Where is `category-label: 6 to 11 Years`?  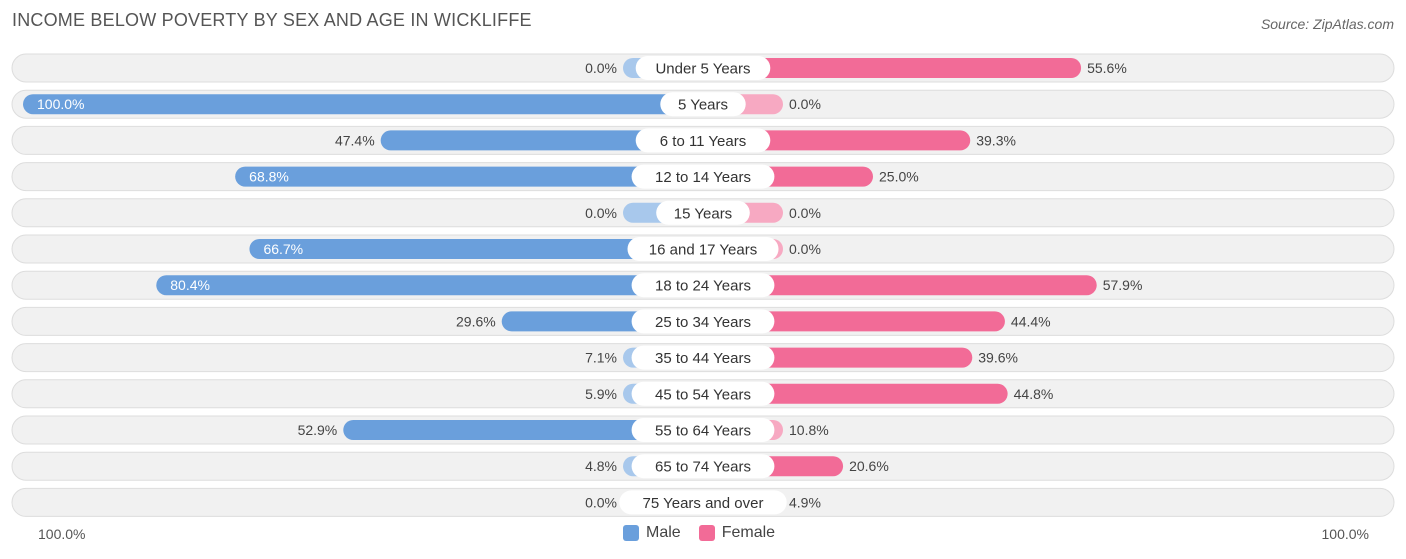 category-label: 6 to 11 Years is located at coordinates (703, 141).